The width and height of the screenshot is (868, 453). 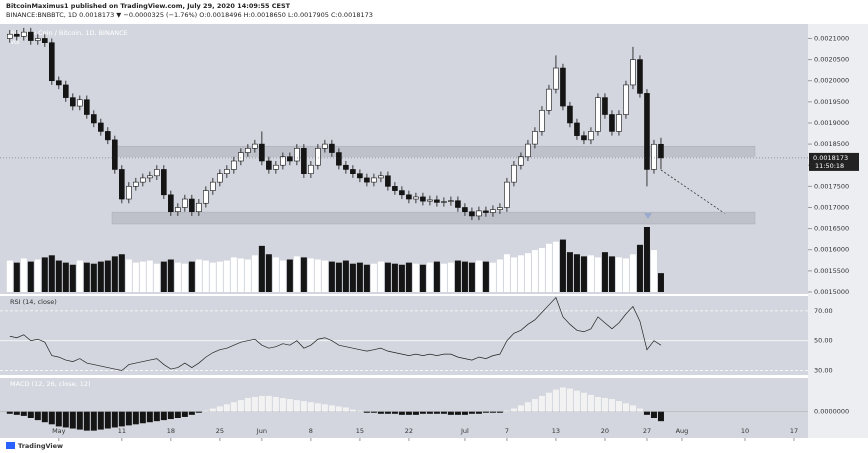 I want to click on last-price-box, so click(x=834, y=161).